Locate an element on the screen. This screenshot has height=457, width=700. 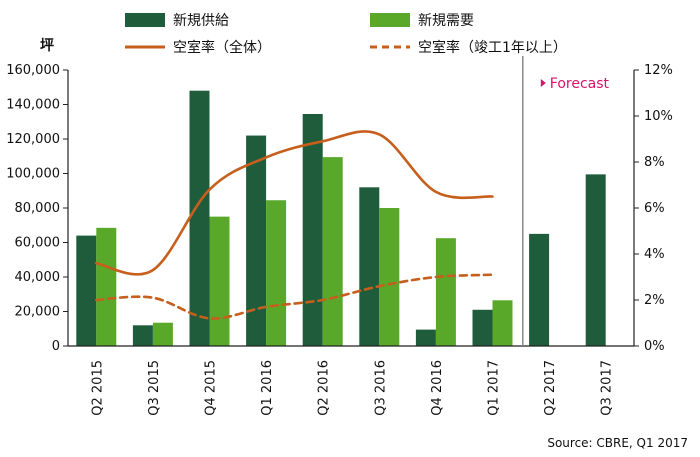
legend-swatch-demand is located at coordinates (390, 20).